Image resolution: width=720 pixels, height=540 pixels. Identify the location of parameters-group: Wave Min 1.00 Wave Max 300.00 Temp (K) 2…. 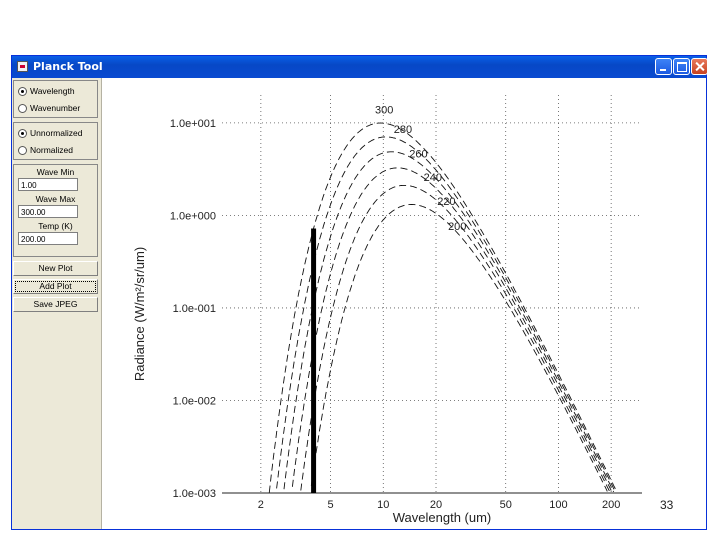
(55, 210).